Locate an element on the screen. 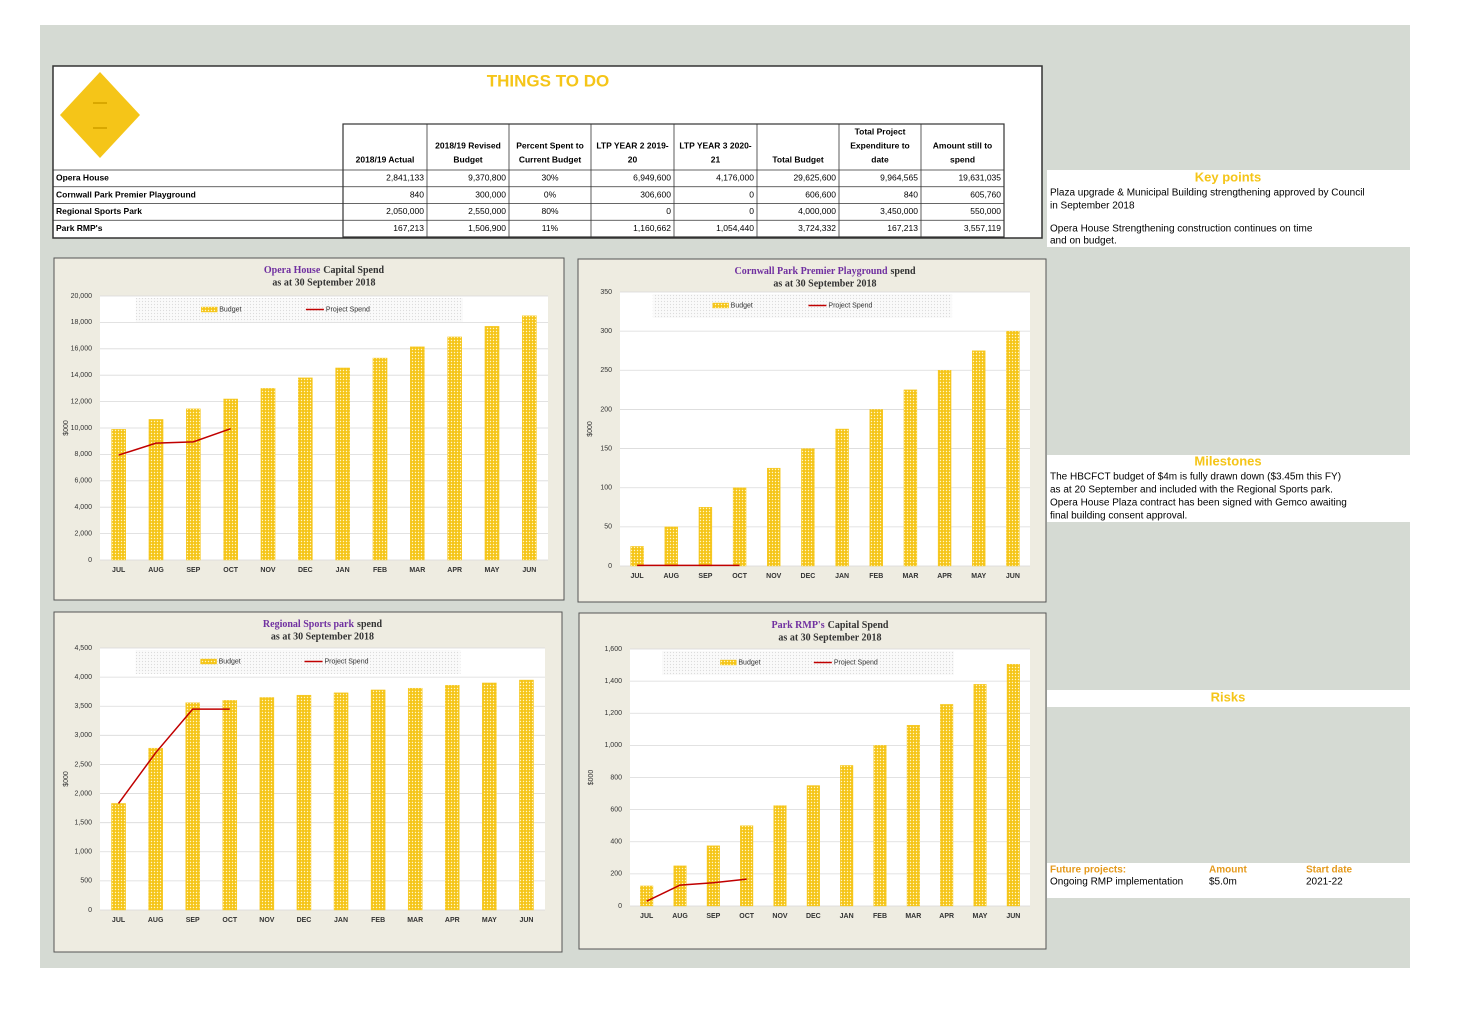 The height and width of the screenshot is (1033, 1462). table-box is located at coordinates (547, 152).